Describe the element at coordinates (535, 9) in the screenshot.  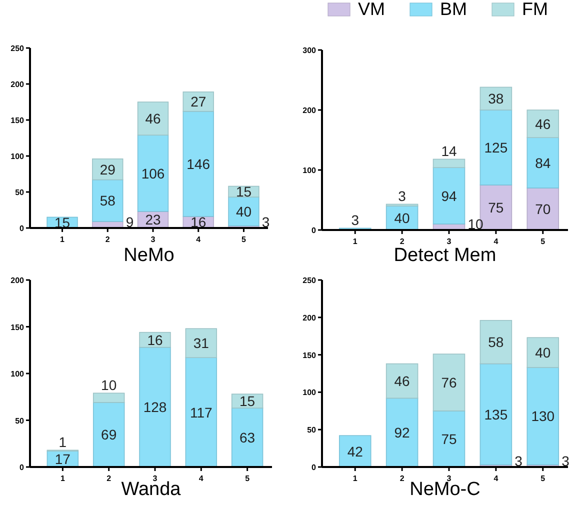
I see `legend-label: FM` at that location.